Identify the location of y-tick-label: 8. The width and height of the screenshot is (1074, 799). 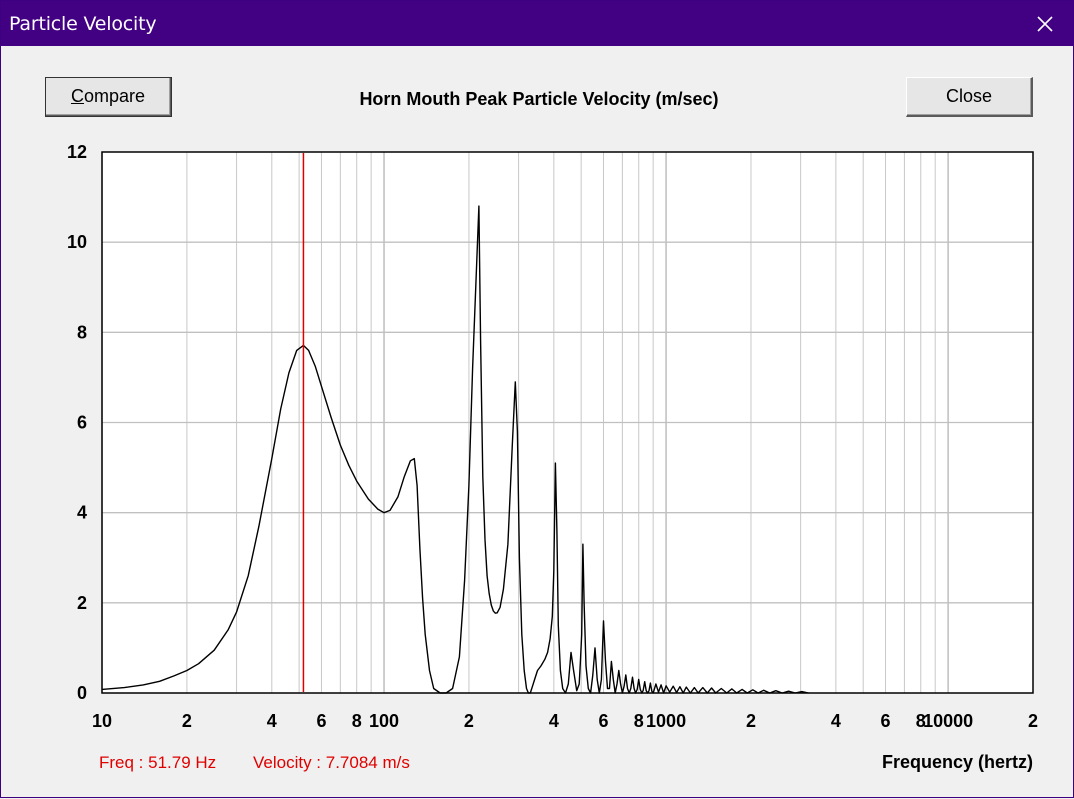
(82, 332).